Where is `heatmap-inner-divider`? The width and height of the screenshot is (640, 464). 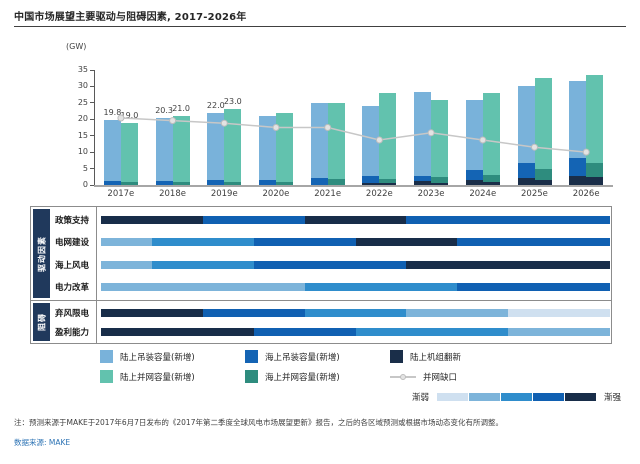 heatmap-inner-divider is located at coordinates (96, 275).